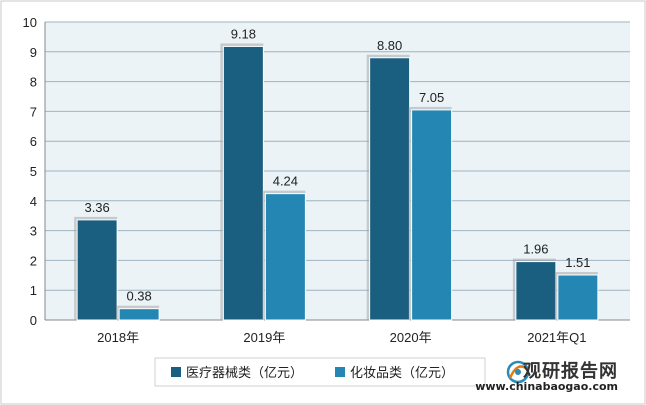 The height and width of the screenshot is (405, 646). I want to click on y-tick-label: 2, so click(33, 260).